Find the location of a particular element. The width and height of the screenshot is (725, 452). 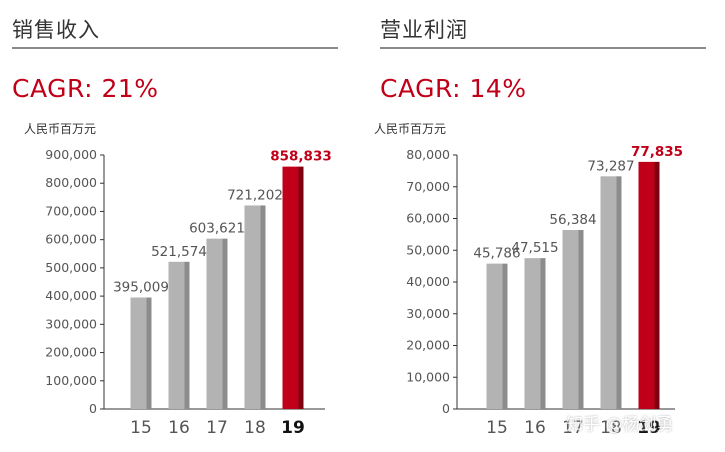

data-label: 73,287 is located at coordinates (610, 166).